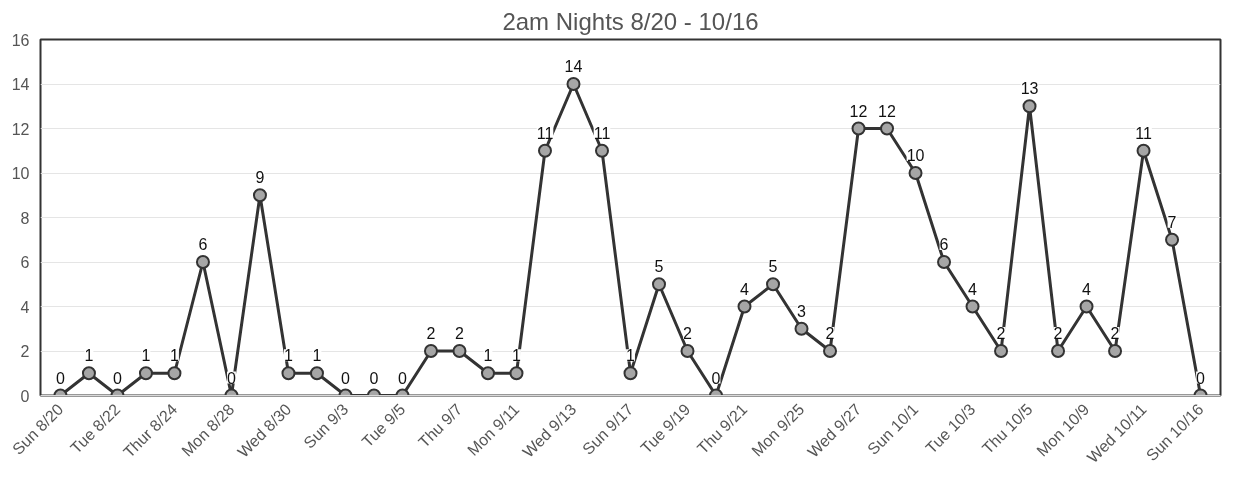 The image size is (1259, 483). What do you see at coordinates (630, 21) in the screenshot?
I see `chart-title: 2am Nights 8/20 - 10/16` at bounding box center [630, 21].